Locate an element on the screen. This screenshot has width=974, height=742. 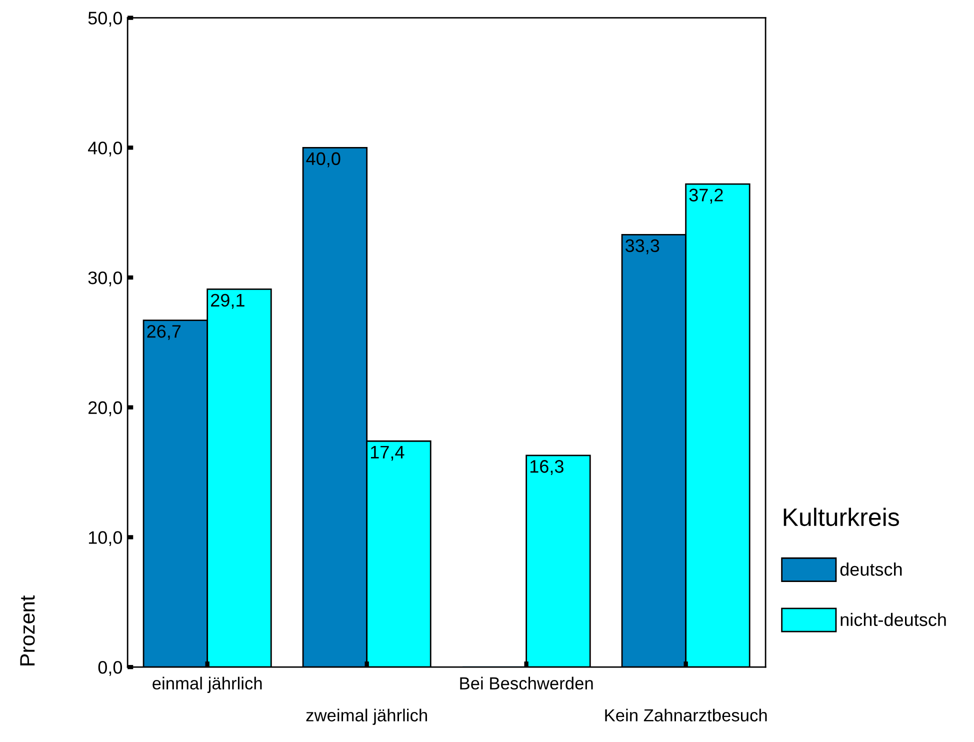
data-label: 37,2 is located at coordinates (706, 196).